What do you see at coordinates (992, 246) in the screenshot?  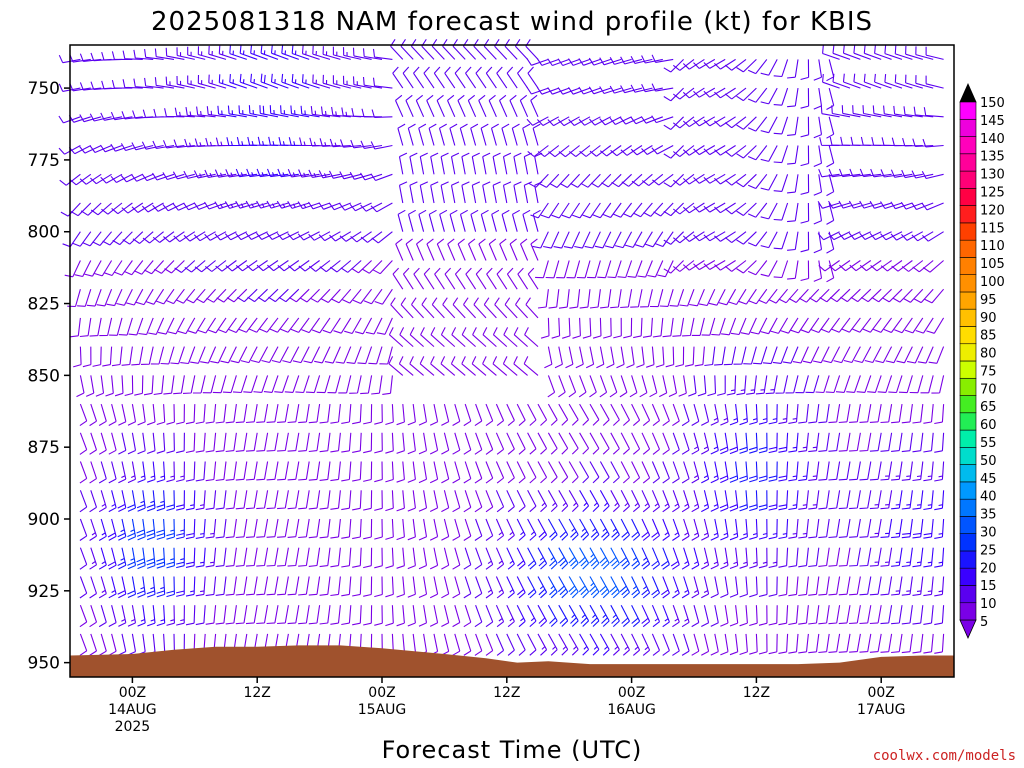 I see `colorbar-label: 110` at bounding box center [992, 246].